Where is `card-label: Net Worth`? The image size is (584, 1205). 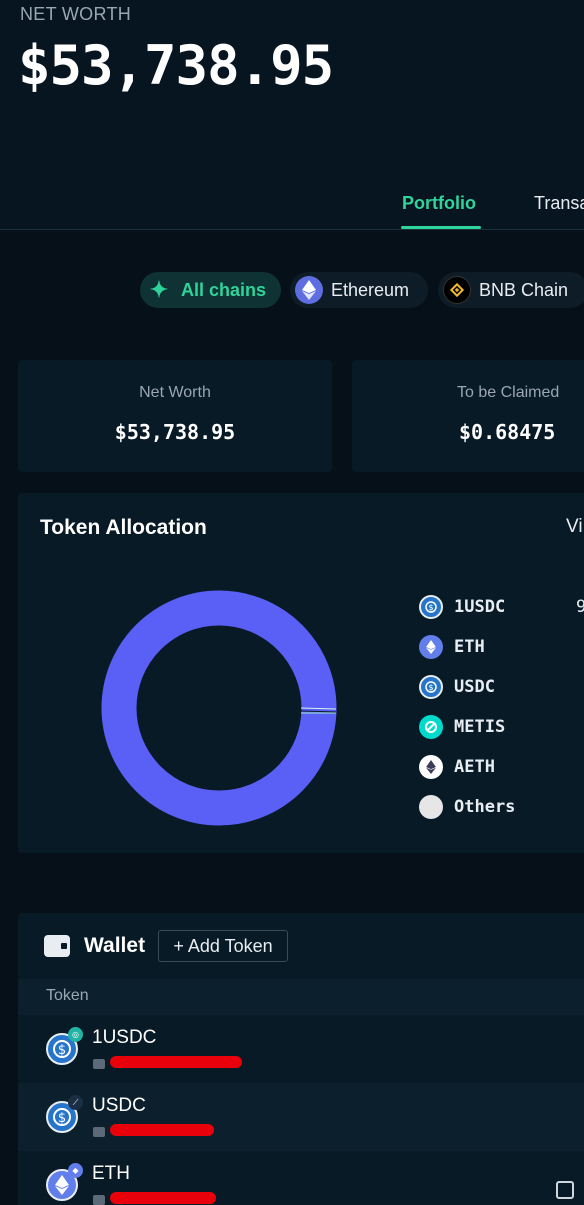 card-label: Net Worth is located at coordinates (175, 392).